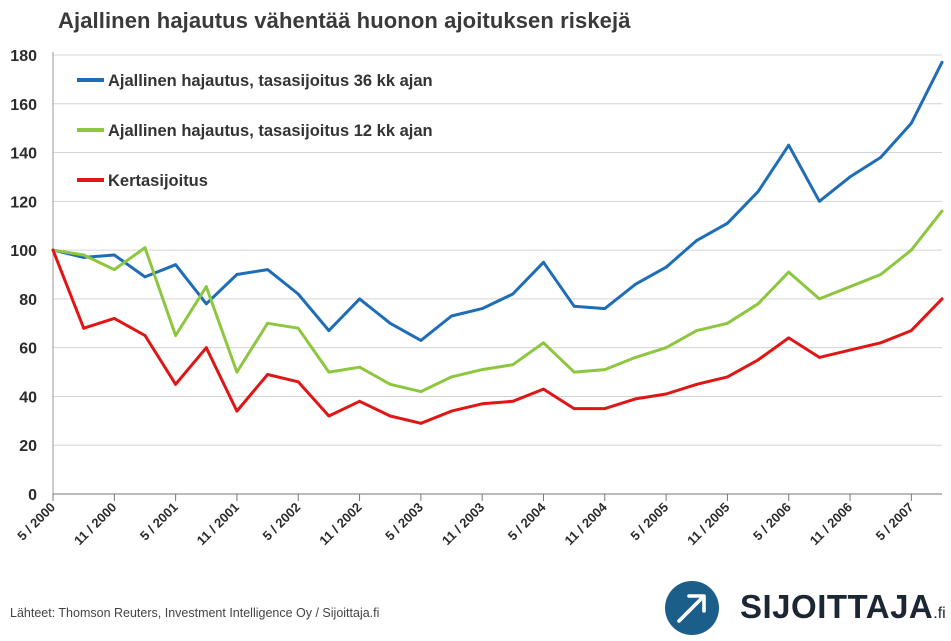 This screenshot has width=951, height=641. What do you see at coordinates (282, 522) in the screenshot?
I see `x-tick-label: 5 / 2002` at bounding box center [282, 522].